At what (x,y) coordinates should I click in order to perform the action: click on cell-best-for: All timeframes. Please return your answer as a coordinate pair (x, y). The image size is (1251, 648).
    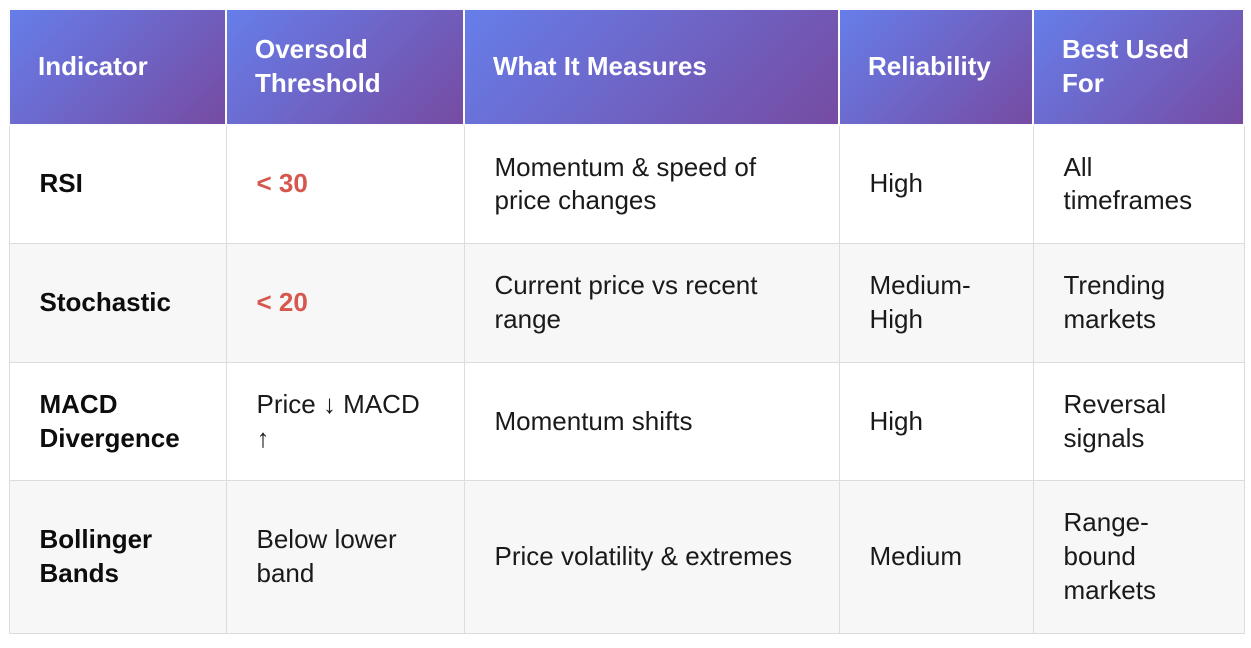
    Looking at the image, I should click on (1138, 184).